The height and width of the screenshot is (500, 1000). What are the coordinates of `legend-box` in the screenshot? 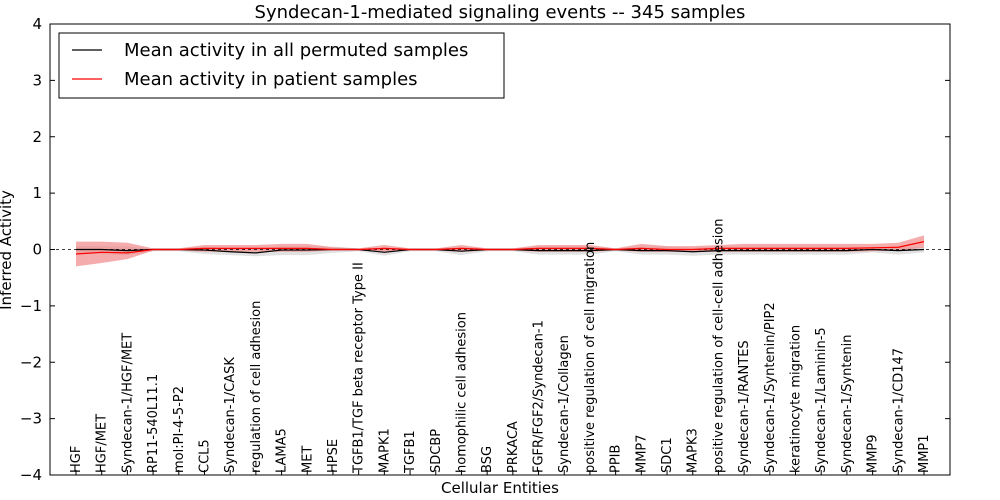 It's located at (281, 65).